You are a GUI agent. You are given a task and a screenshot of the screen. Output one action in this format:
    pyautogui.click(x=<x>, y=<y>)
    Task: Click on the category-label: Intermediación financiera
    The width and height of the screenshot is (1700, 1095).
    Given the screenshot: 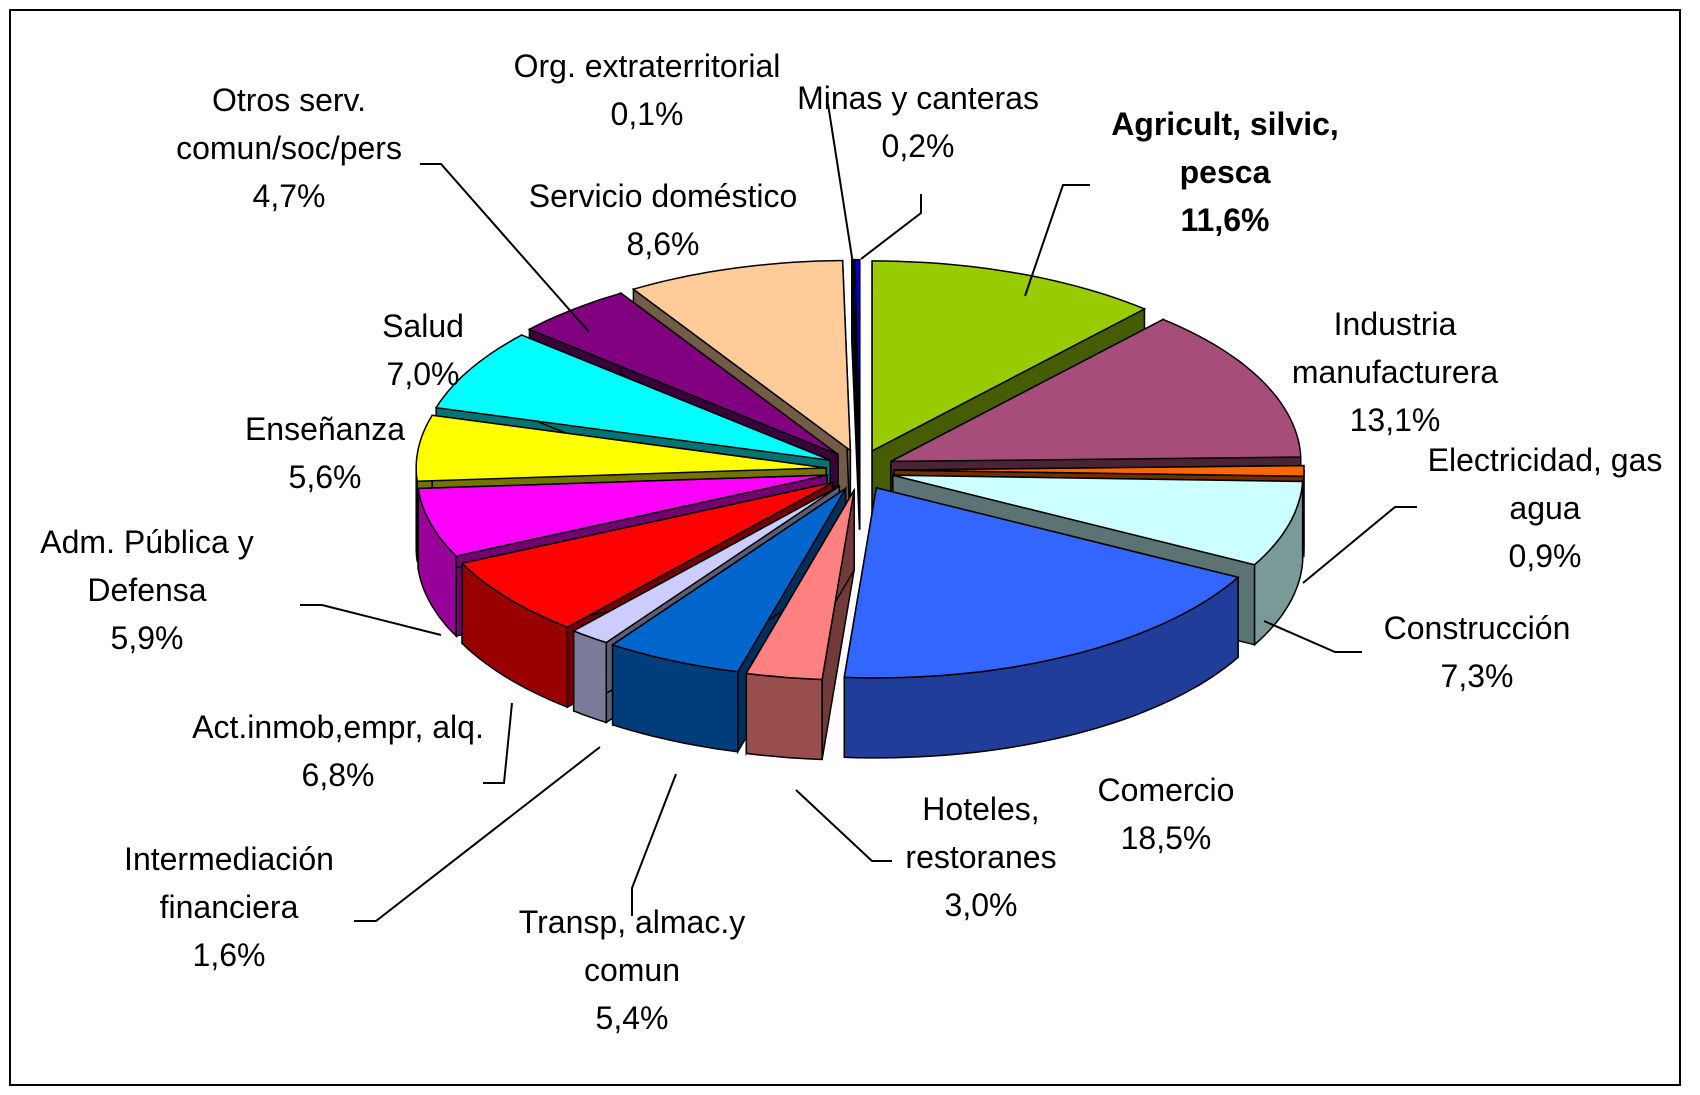 What is the action you would take?
    pyautogui.click(x=229, y=883)
    